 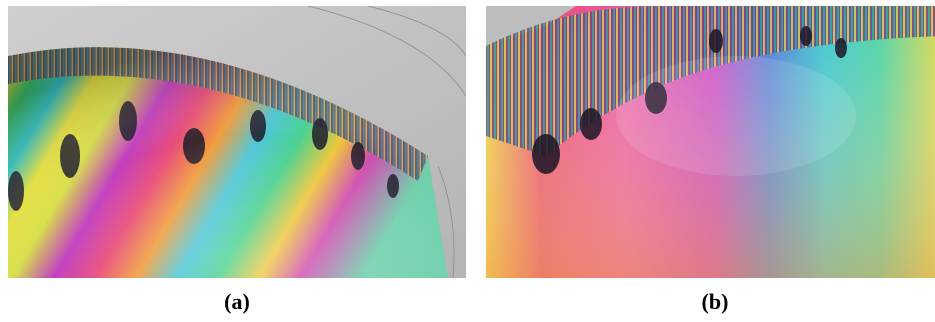 What do you see at coordinates (237, 301) in the screenshot?
I see `panel-a-caption: (a)` at bounding box center [237, 301].